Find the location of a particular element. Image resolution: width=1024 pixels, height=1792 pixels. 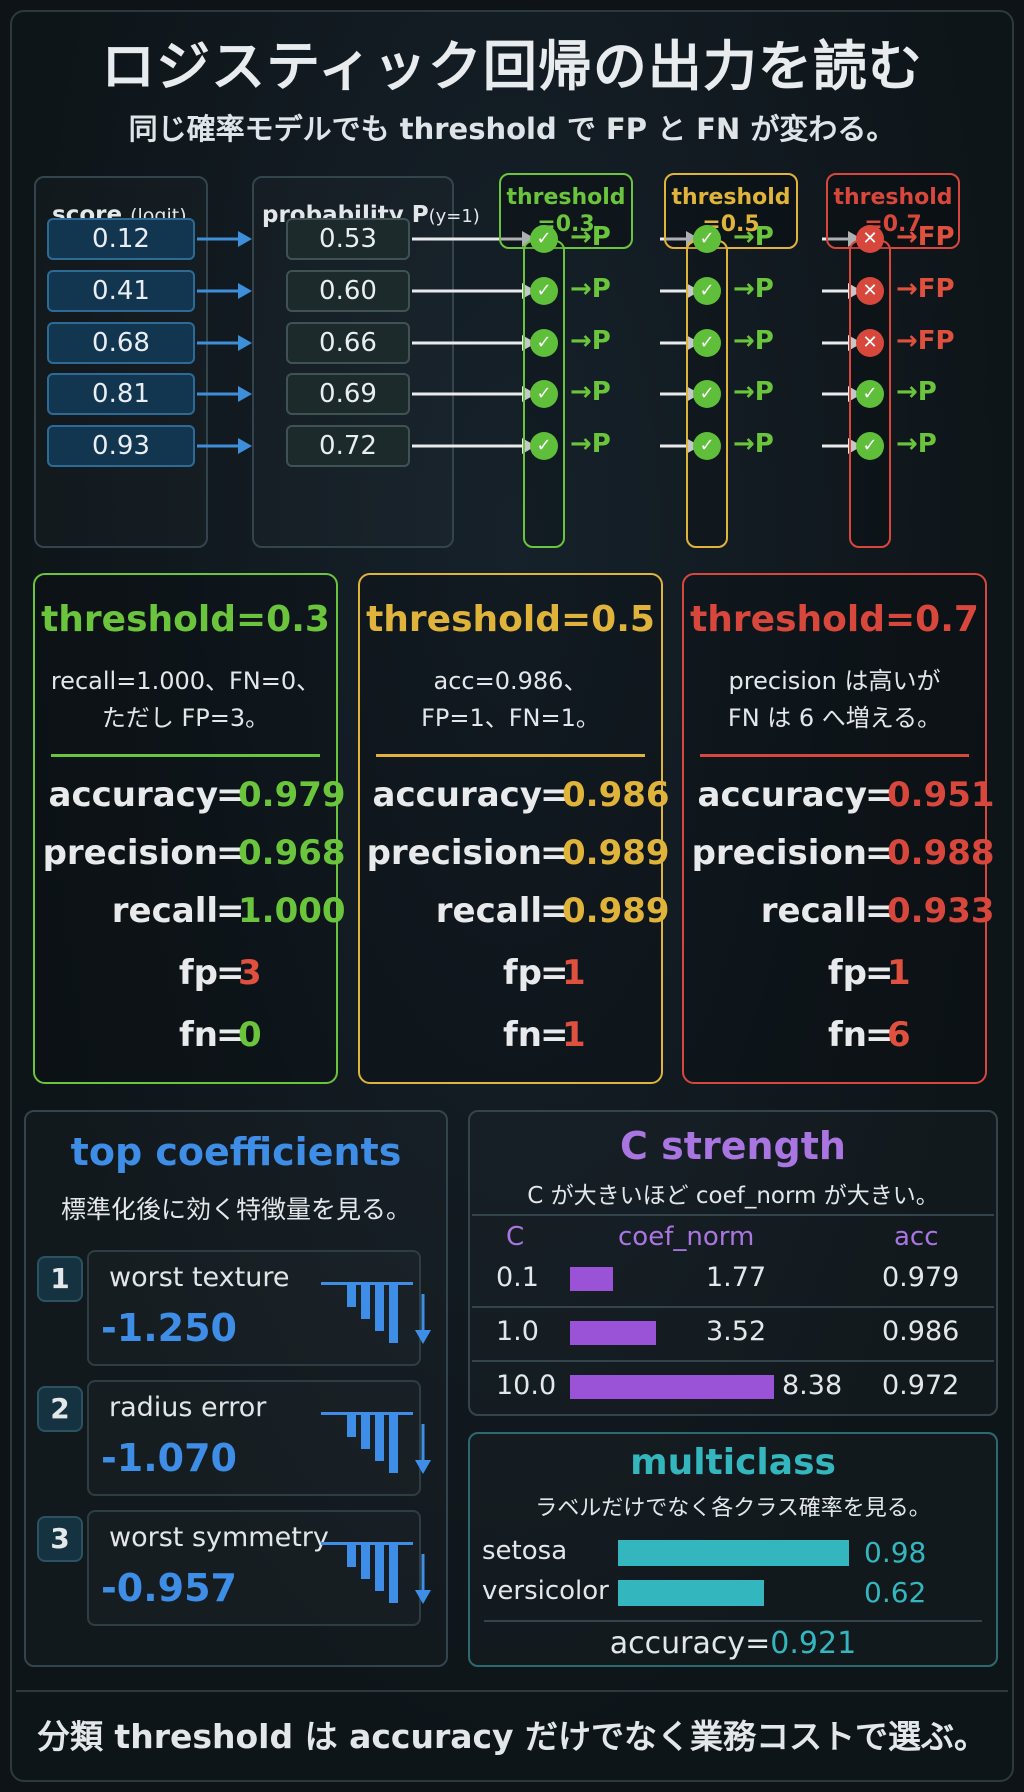

class-label: setosa is located at coordinates (525, 1551).